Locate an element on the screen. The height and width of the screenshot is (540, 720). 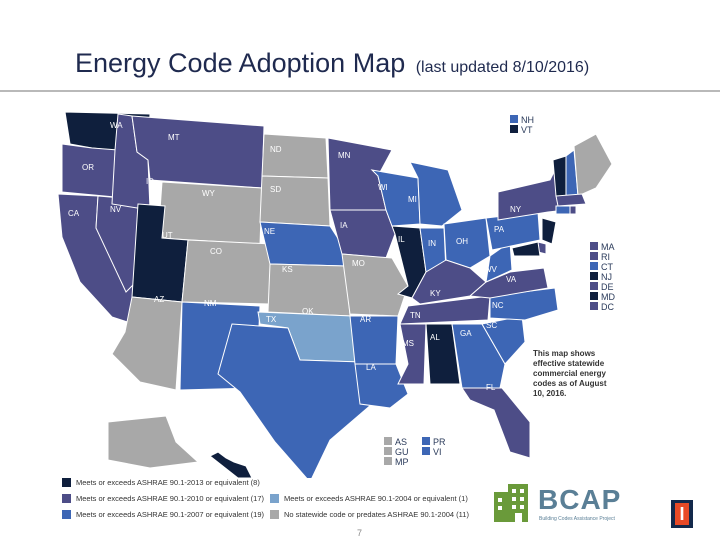
state-label-nc: NC is located at coordinates (498, 305).